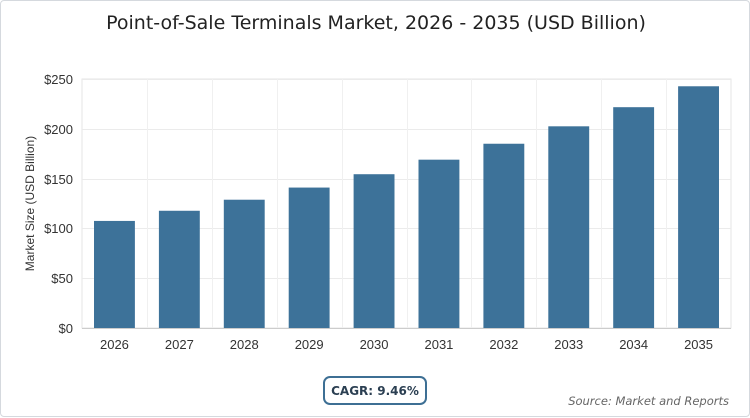  Describe the element at coordinates (698, 344) in the screenshot. I see `x-tick-label: 2035` at that location.